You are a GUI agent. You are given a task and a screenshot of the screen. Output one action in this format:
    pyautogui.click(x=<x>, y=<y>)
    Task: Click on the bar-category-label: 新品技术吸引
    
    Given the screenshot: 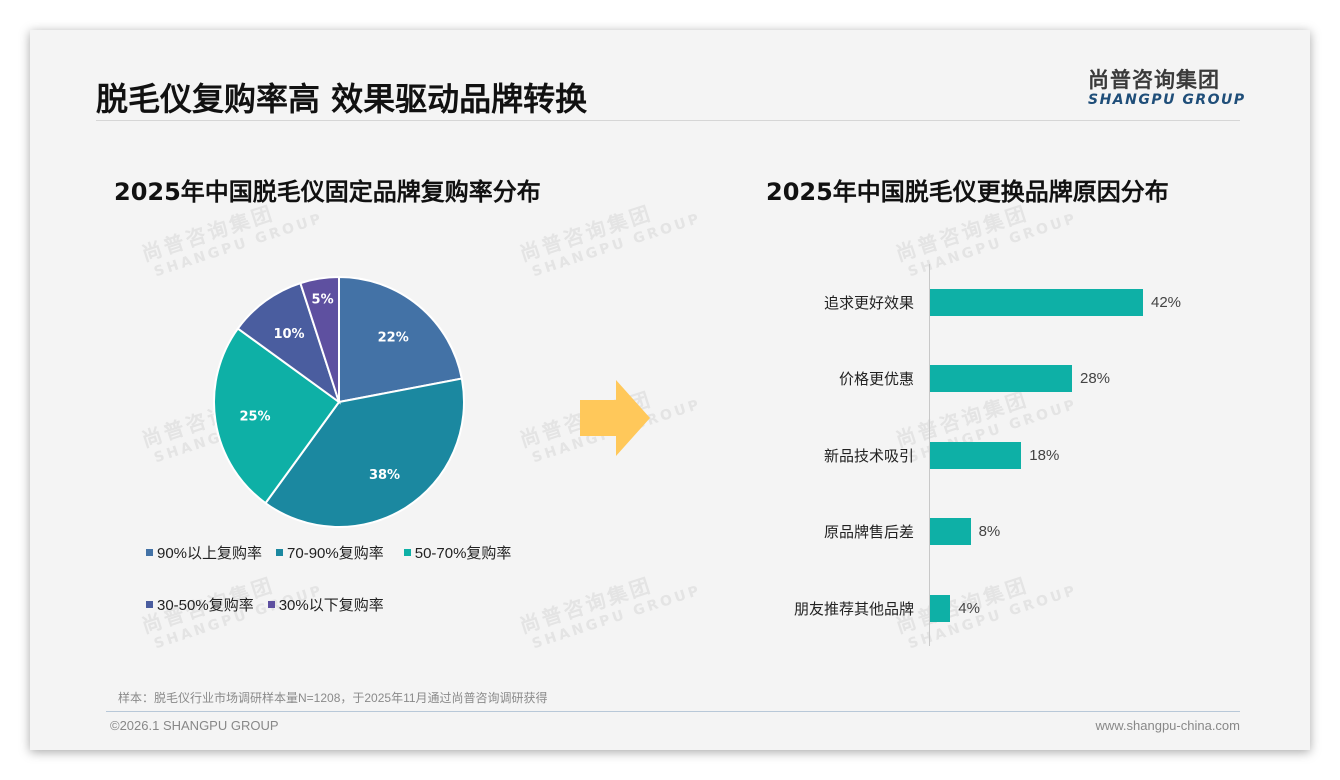 What is the action you would take?
    pyautogui.click(x=868, y=456)
    